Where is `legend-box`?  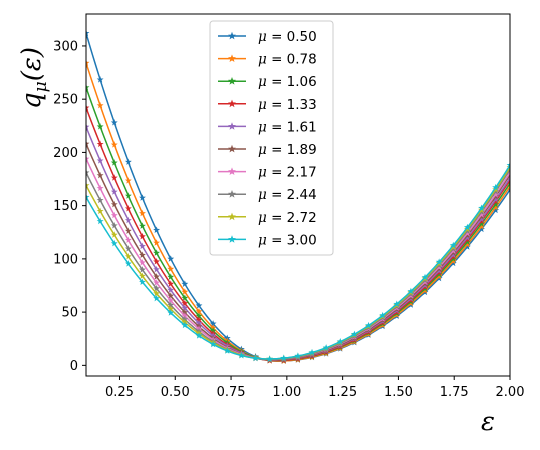 legend-box is located at coordinates (271, 138).